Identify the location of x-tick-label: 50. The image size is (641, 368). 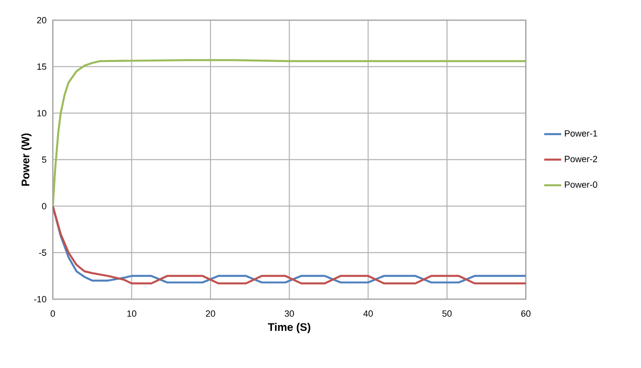
(447, 313).